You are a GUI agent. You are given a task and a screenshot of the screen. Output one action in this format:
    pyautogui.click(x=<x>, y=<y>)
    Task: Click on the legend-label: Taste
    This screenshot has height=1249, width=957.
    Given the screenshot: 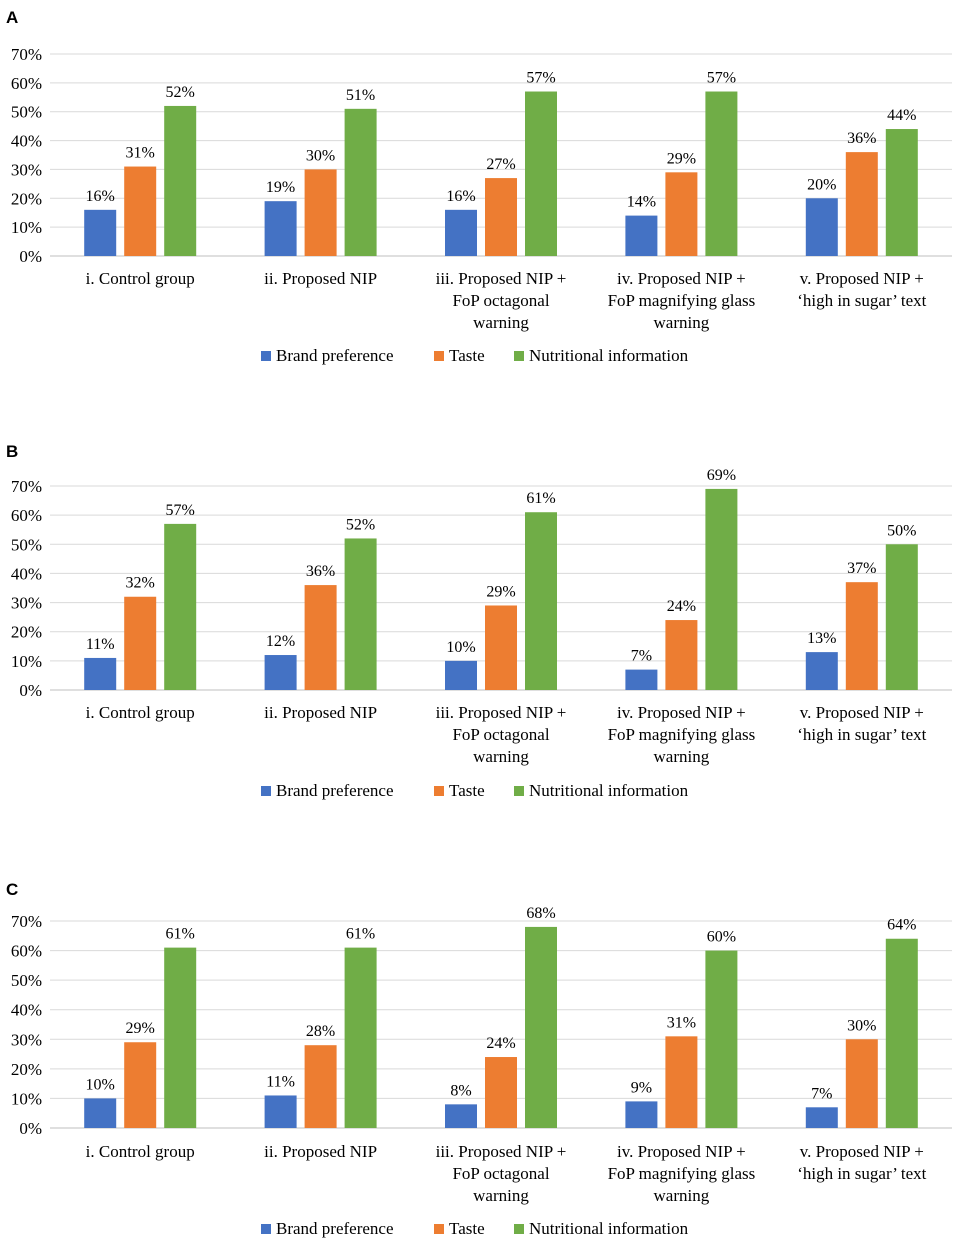 What is the action you would take?
    pyautogui.click(x=467, y=1228)
    